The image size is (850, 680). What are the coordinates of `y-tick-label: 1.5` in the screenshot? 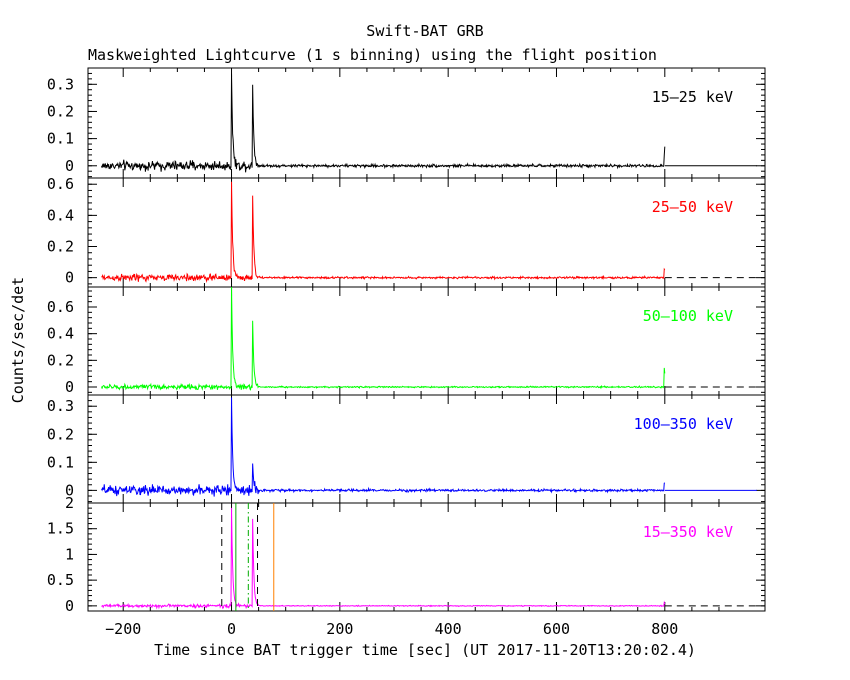 It's located at (60, 529).